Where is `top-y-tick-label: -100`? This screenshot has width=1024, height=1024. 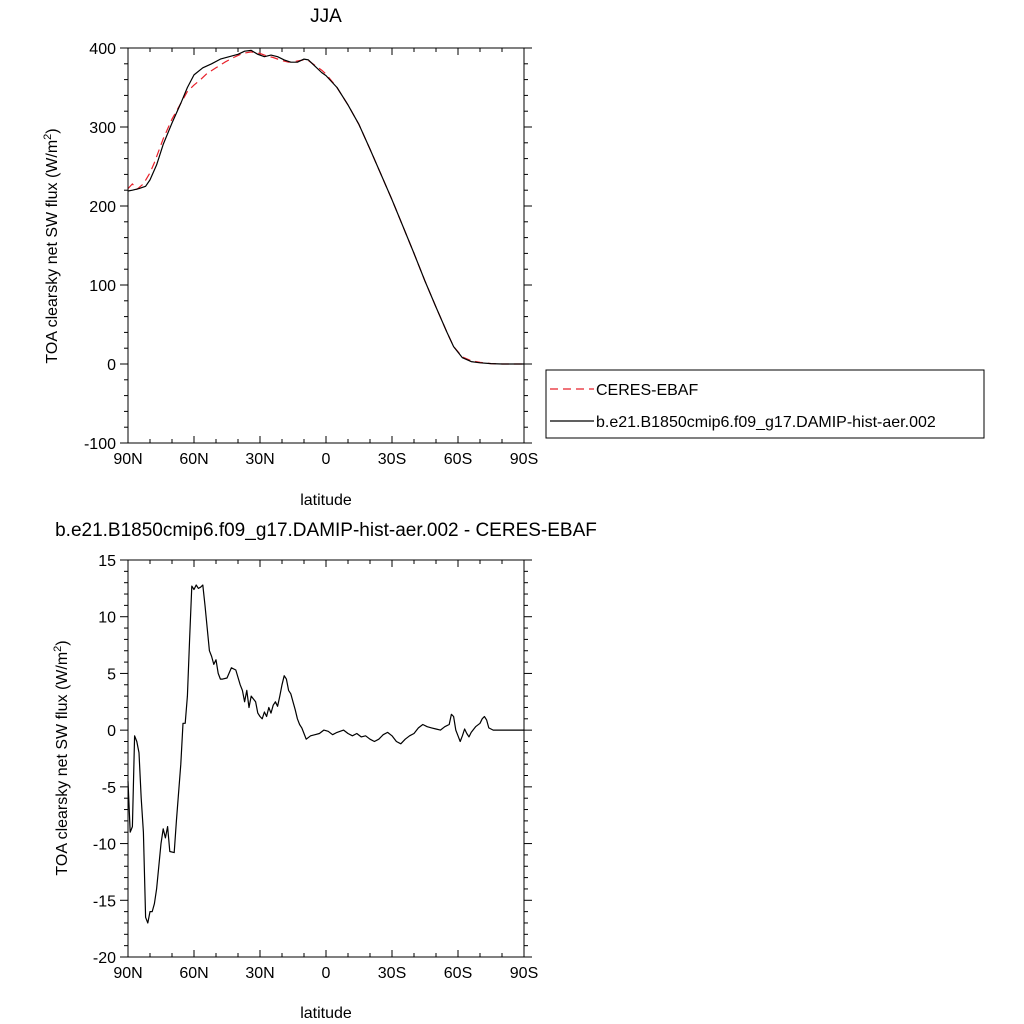 top-y-tick-label: -100 is located at coordinates (100, 444).